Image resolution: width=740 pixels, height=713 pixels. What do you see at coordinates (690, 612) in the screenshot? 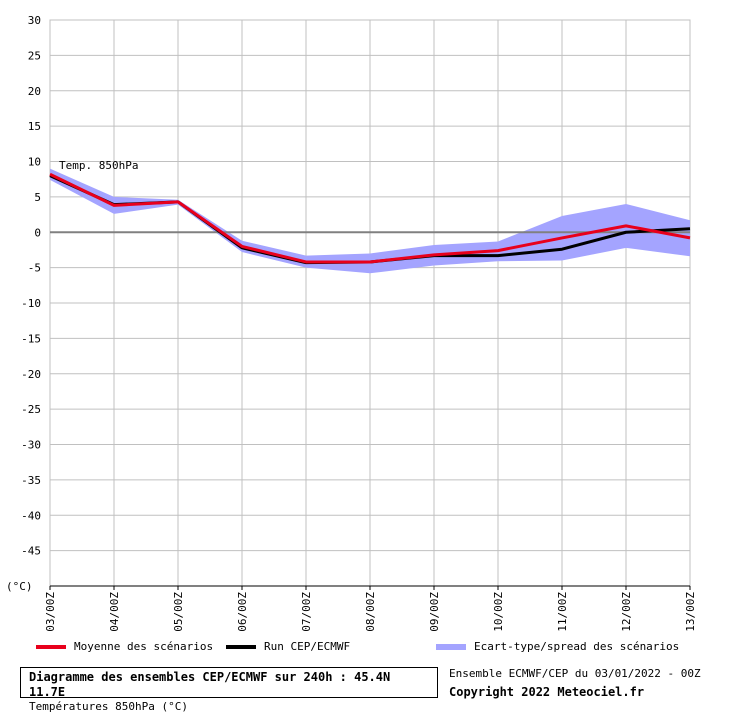
I see `x-tick-label: 13/00Z` at bounding box center [690, 612].